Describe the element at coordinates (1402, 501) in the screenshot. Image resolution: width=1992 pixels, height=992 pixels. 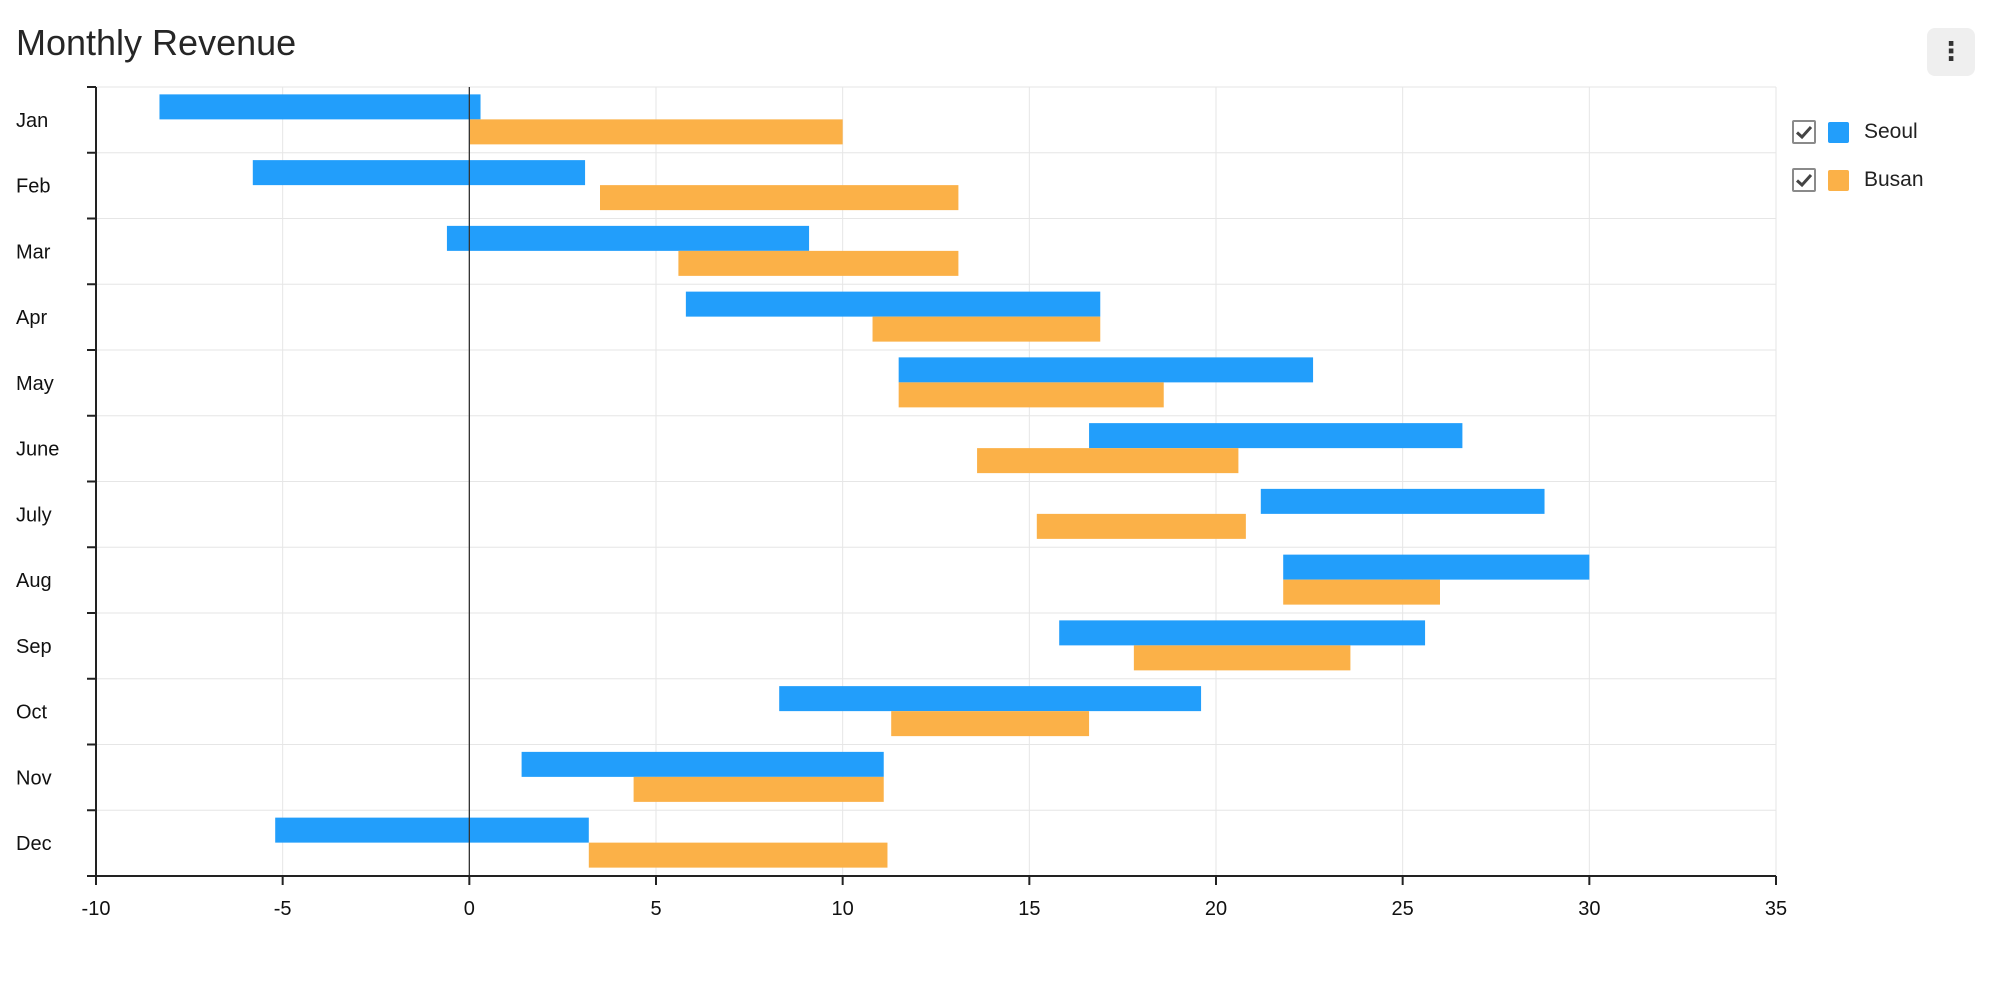
I see `bar-seoul-july` at that location.